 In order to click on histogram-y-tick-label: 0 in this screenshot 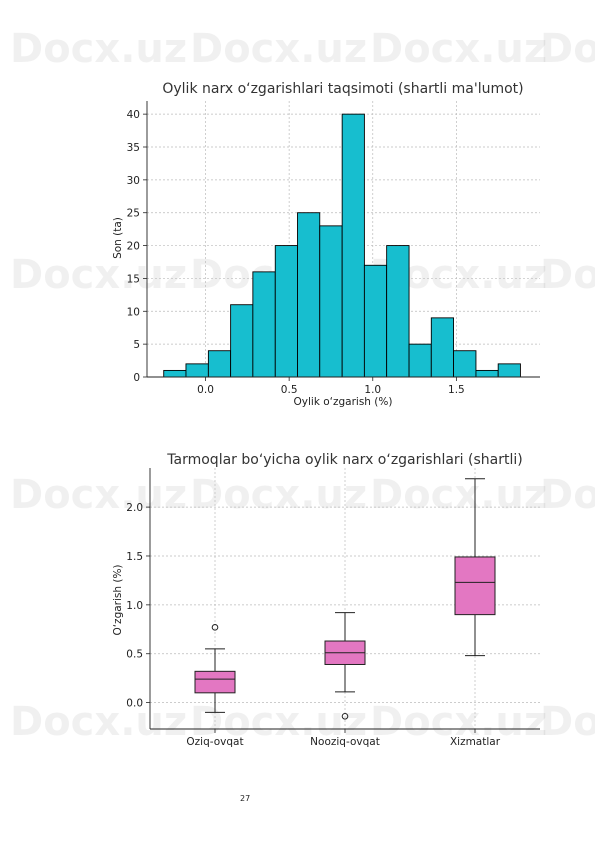, I will do `click(136, 378)`.